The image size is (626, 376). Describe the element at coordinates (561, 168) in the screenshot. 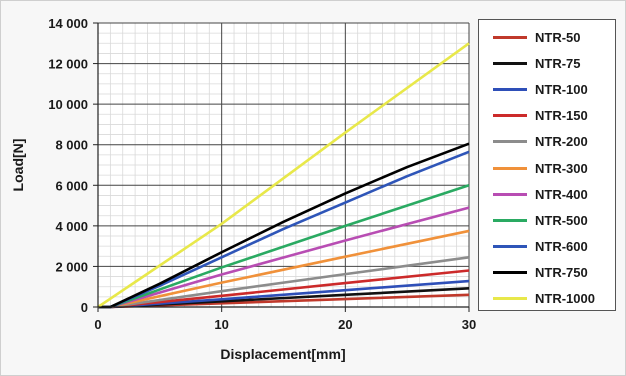

I see `legend-label: NTR-300` at that location.